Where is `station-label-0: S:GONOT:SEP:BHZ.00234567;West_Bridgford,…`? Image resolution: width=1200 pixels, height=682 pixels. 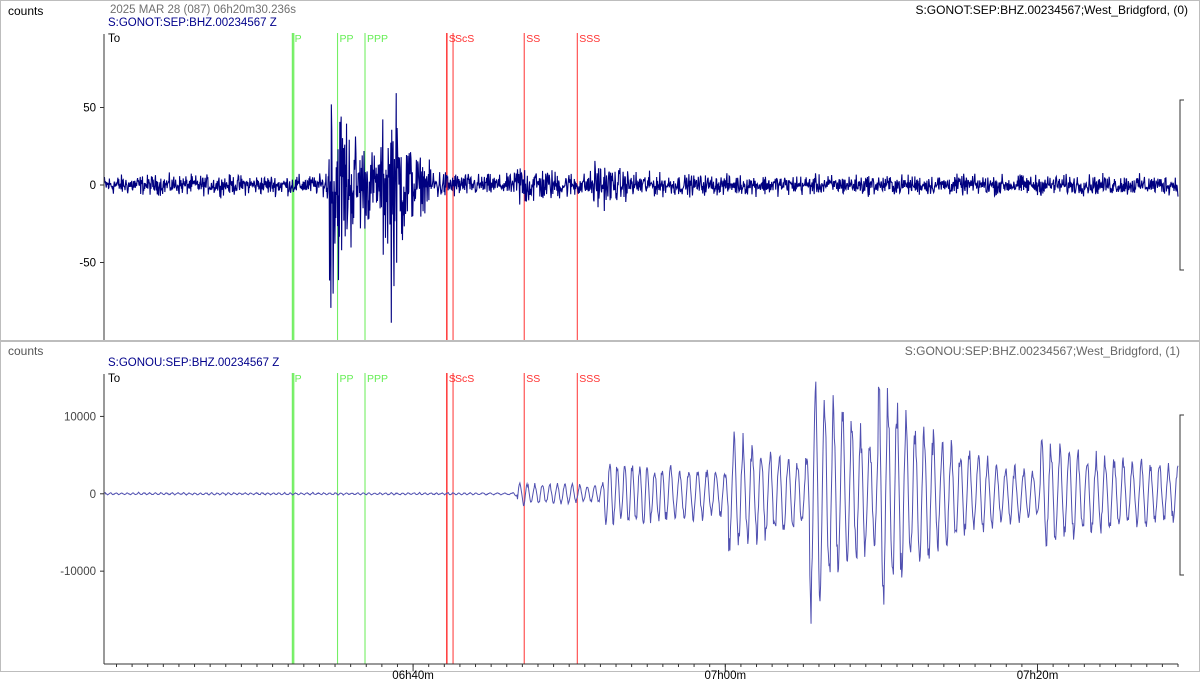
station-label-0: S:GONOT:SEP:BHZ.00234567;West_Bridgford,… is located at coordinates (1051, 10).